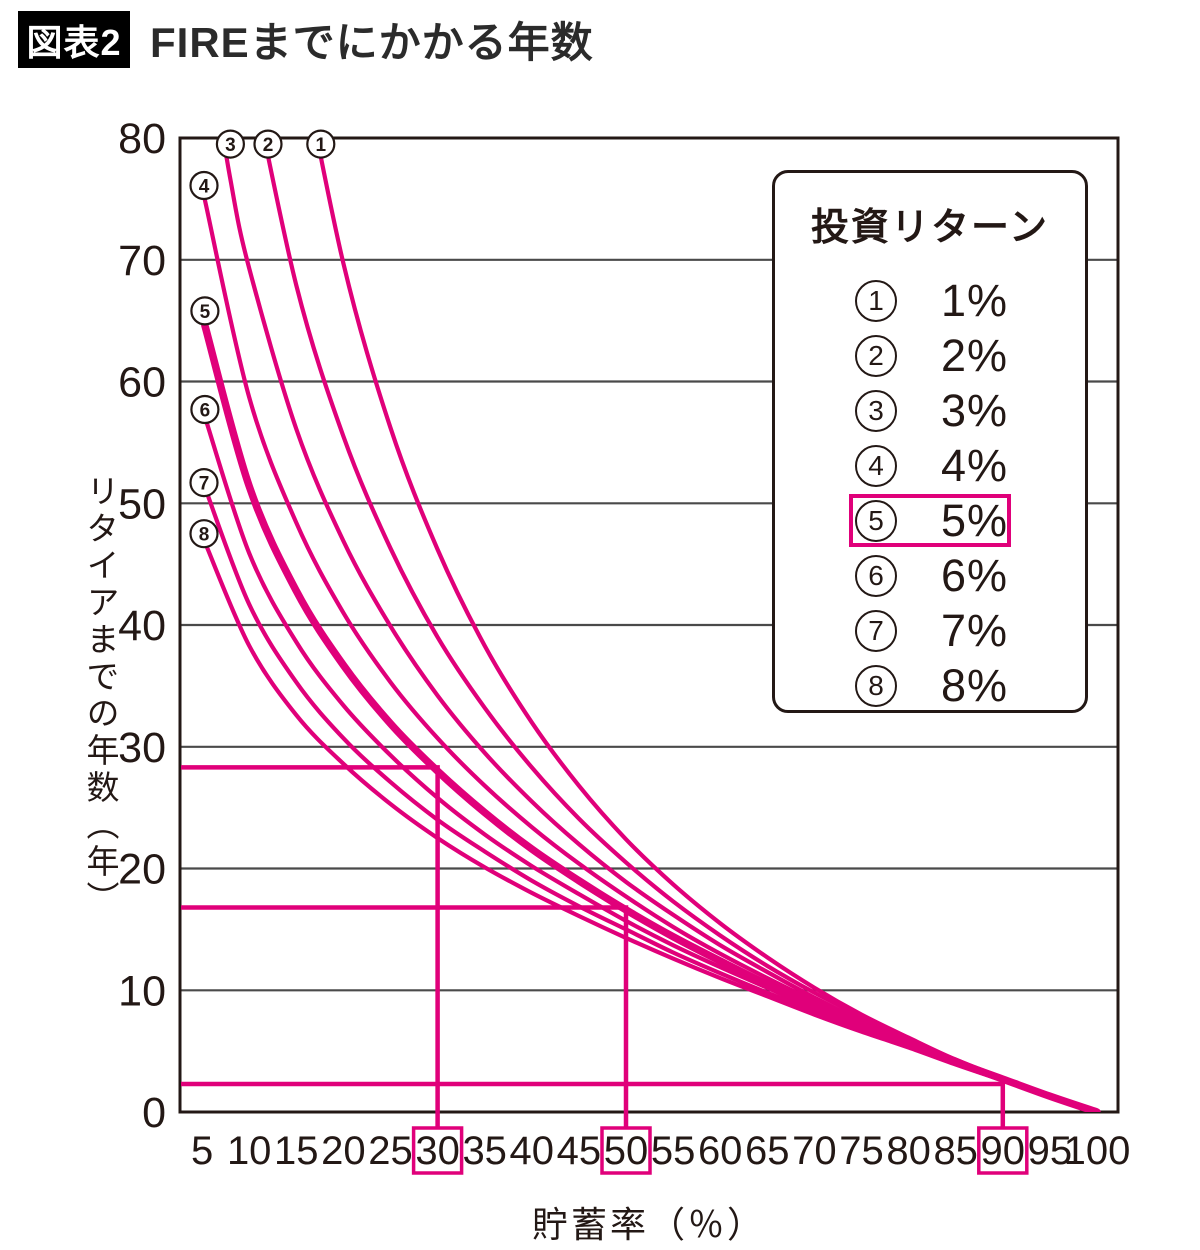 This screenshot has width=1200, height=1250. I want to click on legend-item-8%: 8 8%, so click(930, 685).